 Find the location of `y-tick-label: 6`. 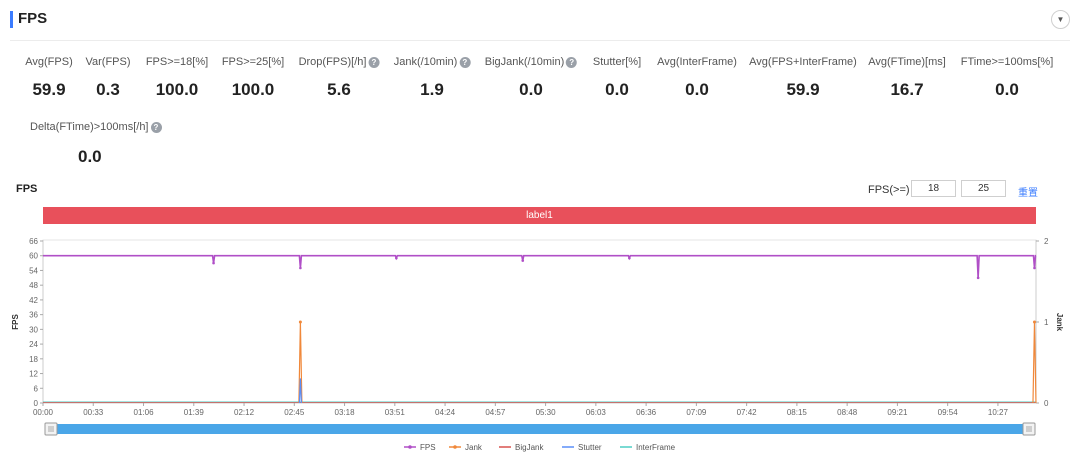

y-tick-label: 6 is located at coordinates (36, 388).